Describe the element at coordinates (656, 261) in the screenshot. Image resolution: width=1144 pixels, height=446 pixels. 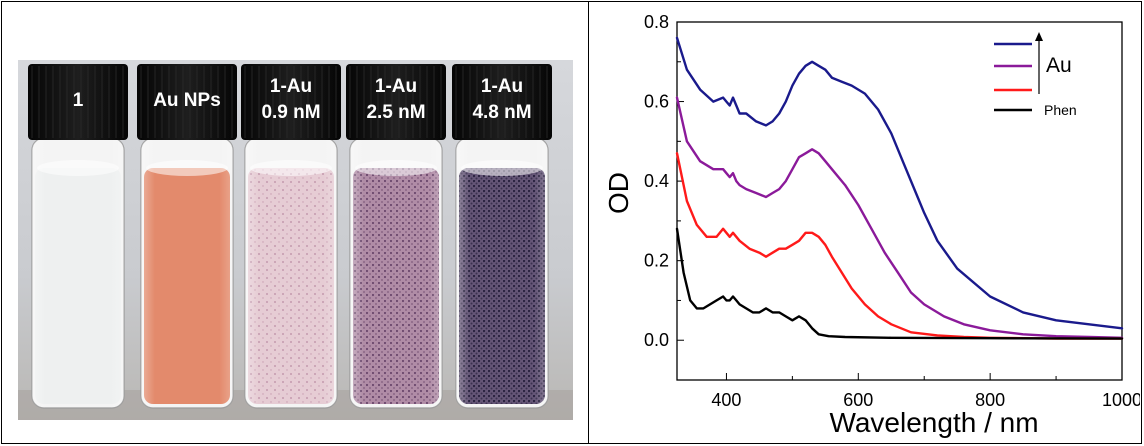
I see `y-tick-label: 0.2` at that location.